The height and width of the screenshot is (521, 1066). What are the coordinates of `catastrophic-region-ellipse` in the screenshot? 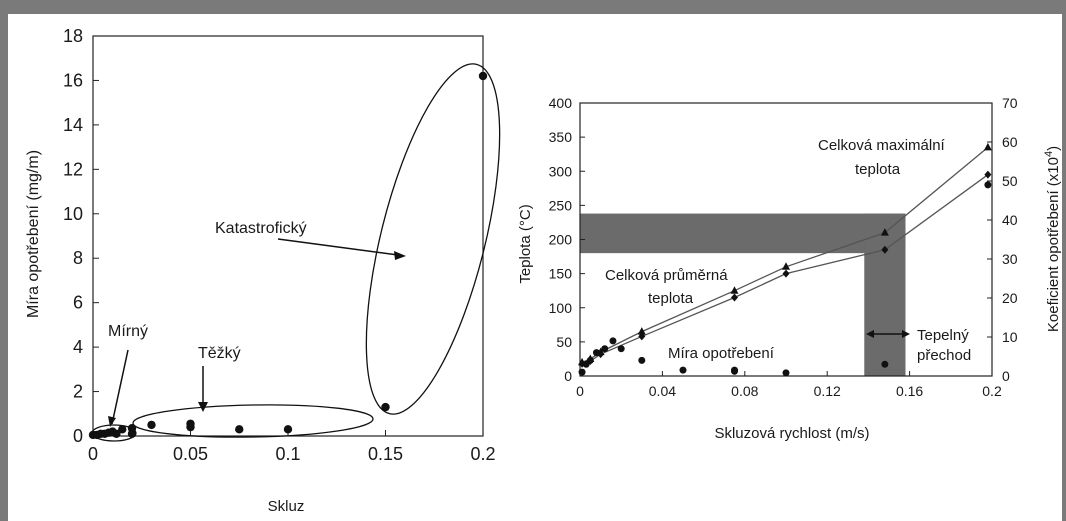 It's located at (433, 239).